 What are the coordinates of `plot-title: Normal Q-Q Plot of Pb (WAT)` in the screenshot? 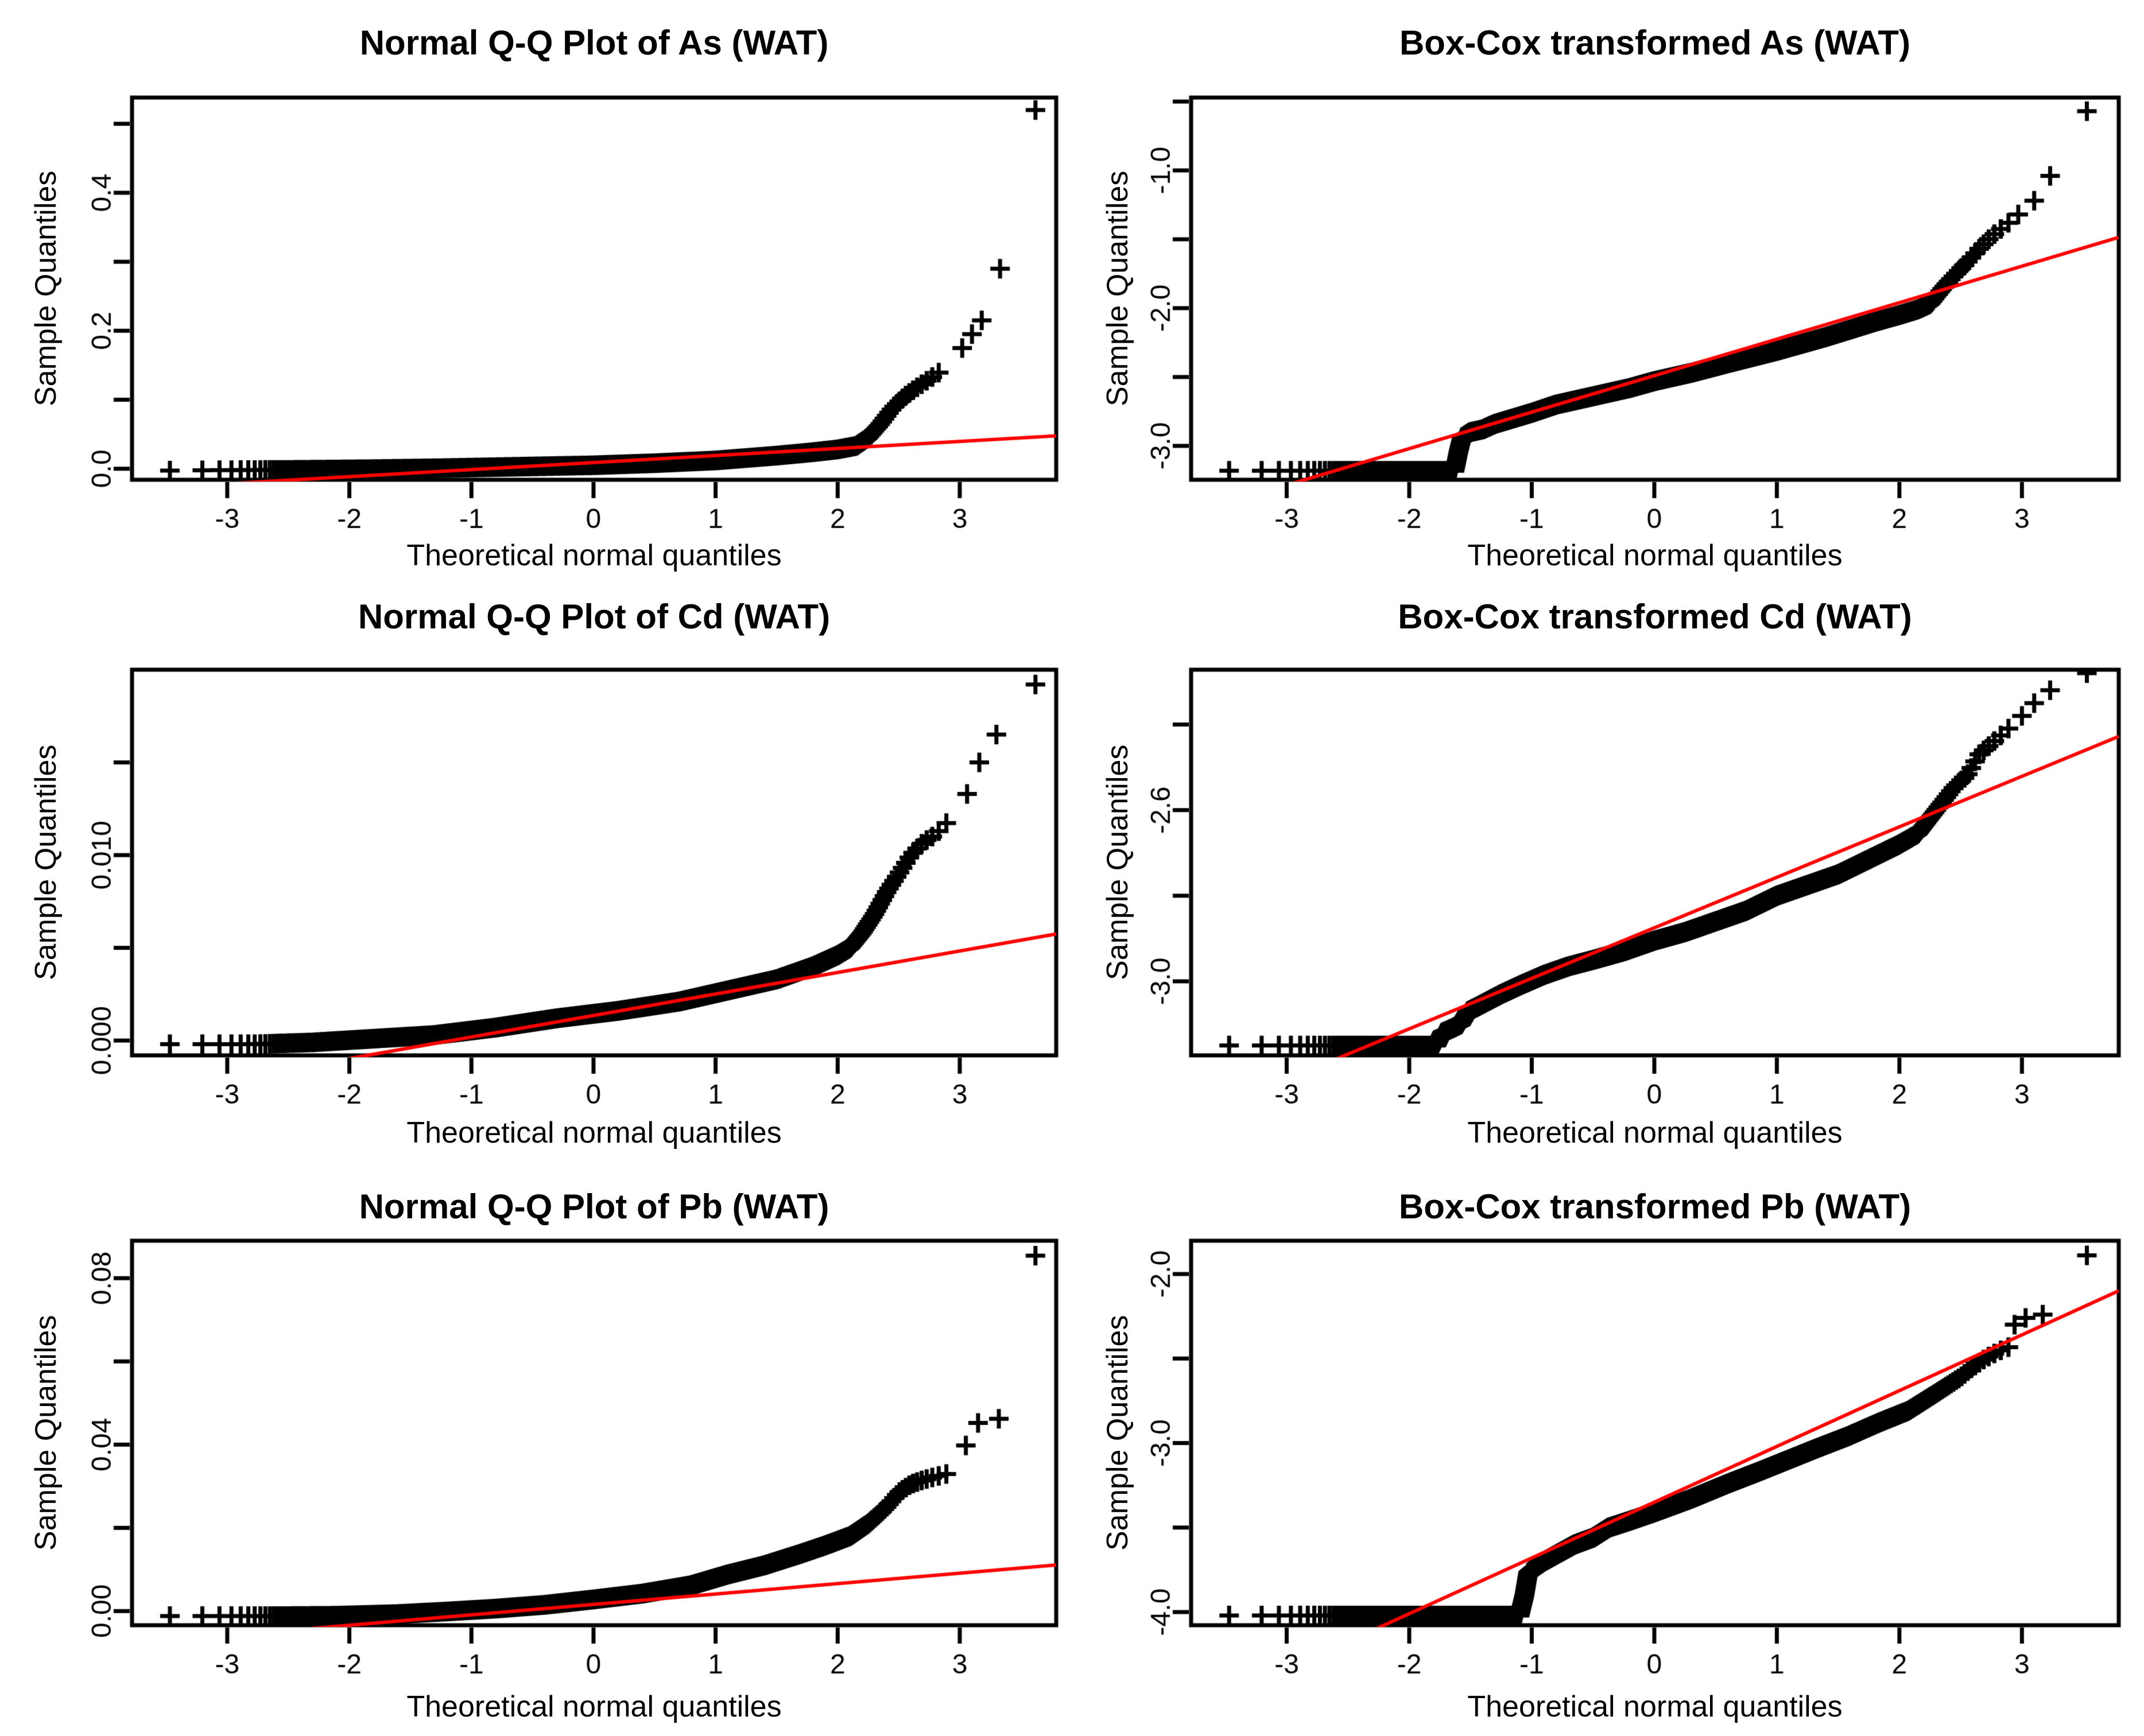 It's located at (594, 1207).